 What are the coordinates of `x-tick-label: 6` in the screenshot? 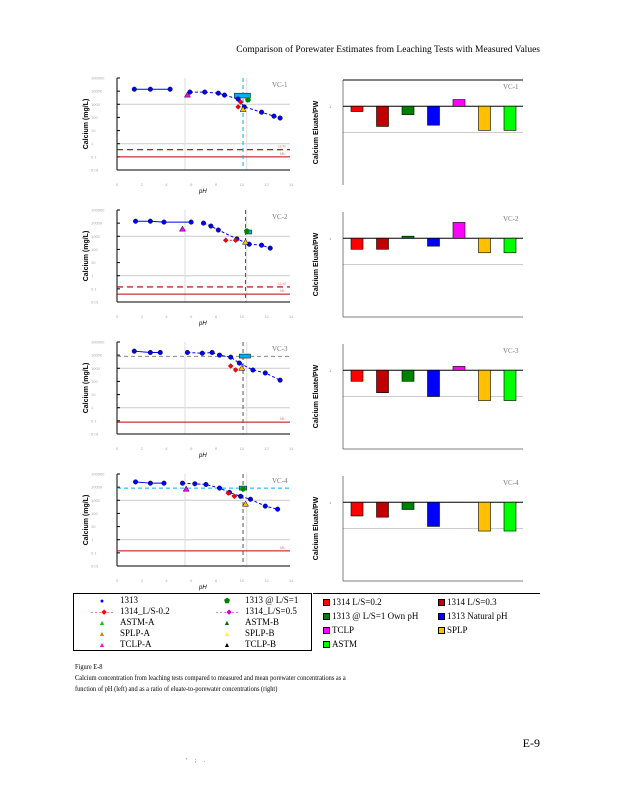 It's located at (191, 184).